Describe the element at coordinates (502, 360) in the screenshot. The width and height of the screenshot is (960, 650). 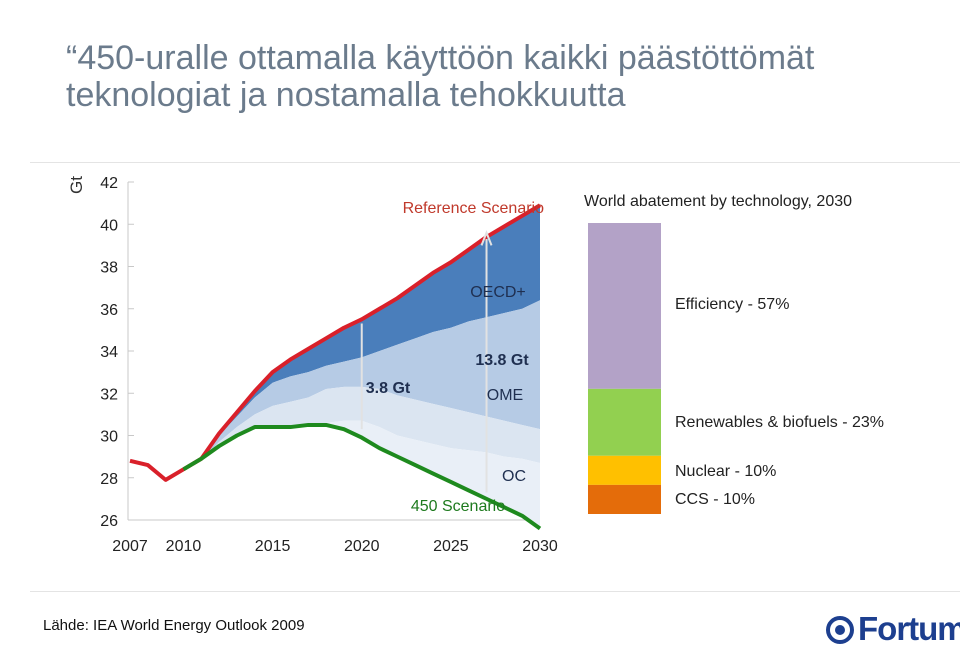
I see `gap-2030-label: 13.8 Gt` at that location.